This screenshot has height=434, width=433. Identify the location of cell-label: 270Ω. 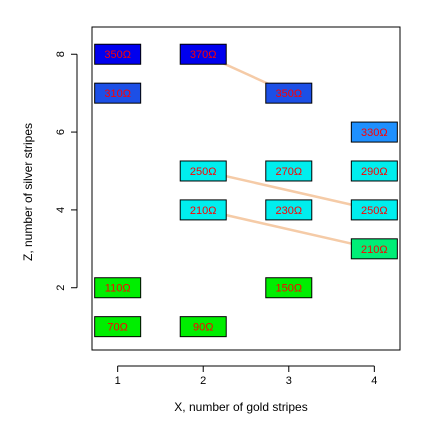
(288, 172).